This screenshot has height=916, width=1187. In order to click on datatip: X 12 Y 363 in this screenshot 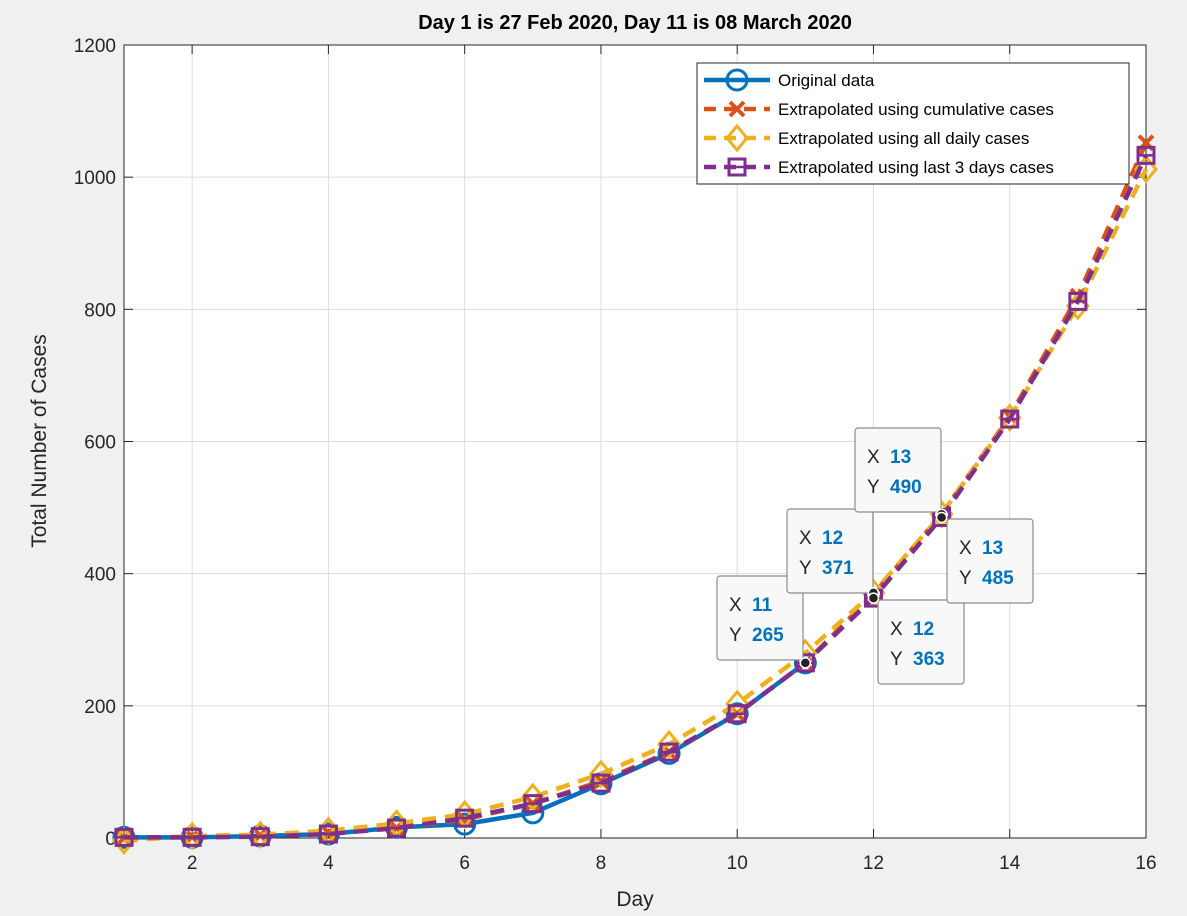, I will do `click(916, 638)`.